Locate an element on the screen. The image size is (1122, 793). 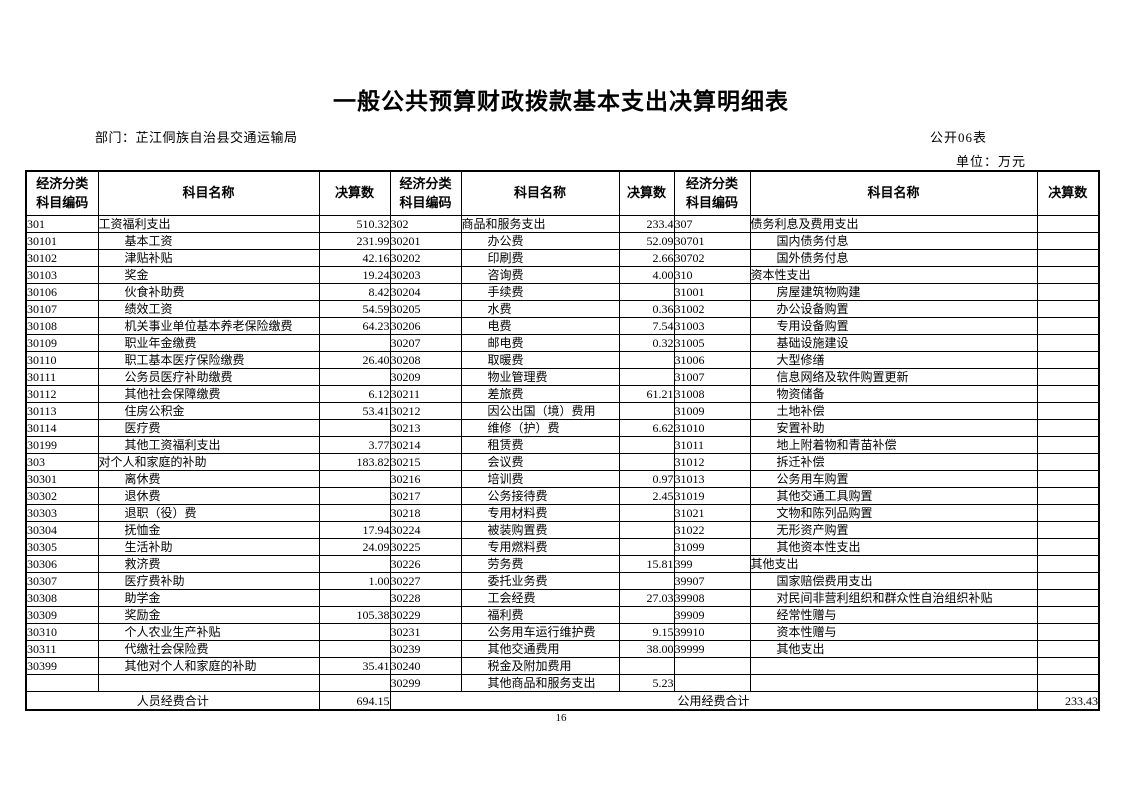
subject-code-cell: 31010 is located at coordinates (712, 428).